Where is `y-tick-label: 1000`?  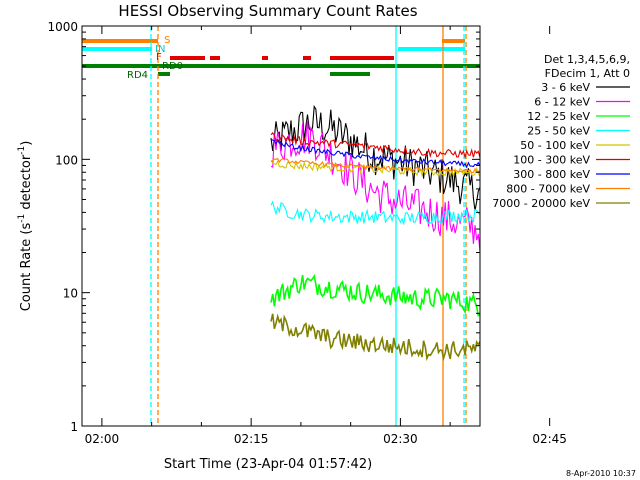 y-tick-label: 1000 is located at coordinates (62, 27).